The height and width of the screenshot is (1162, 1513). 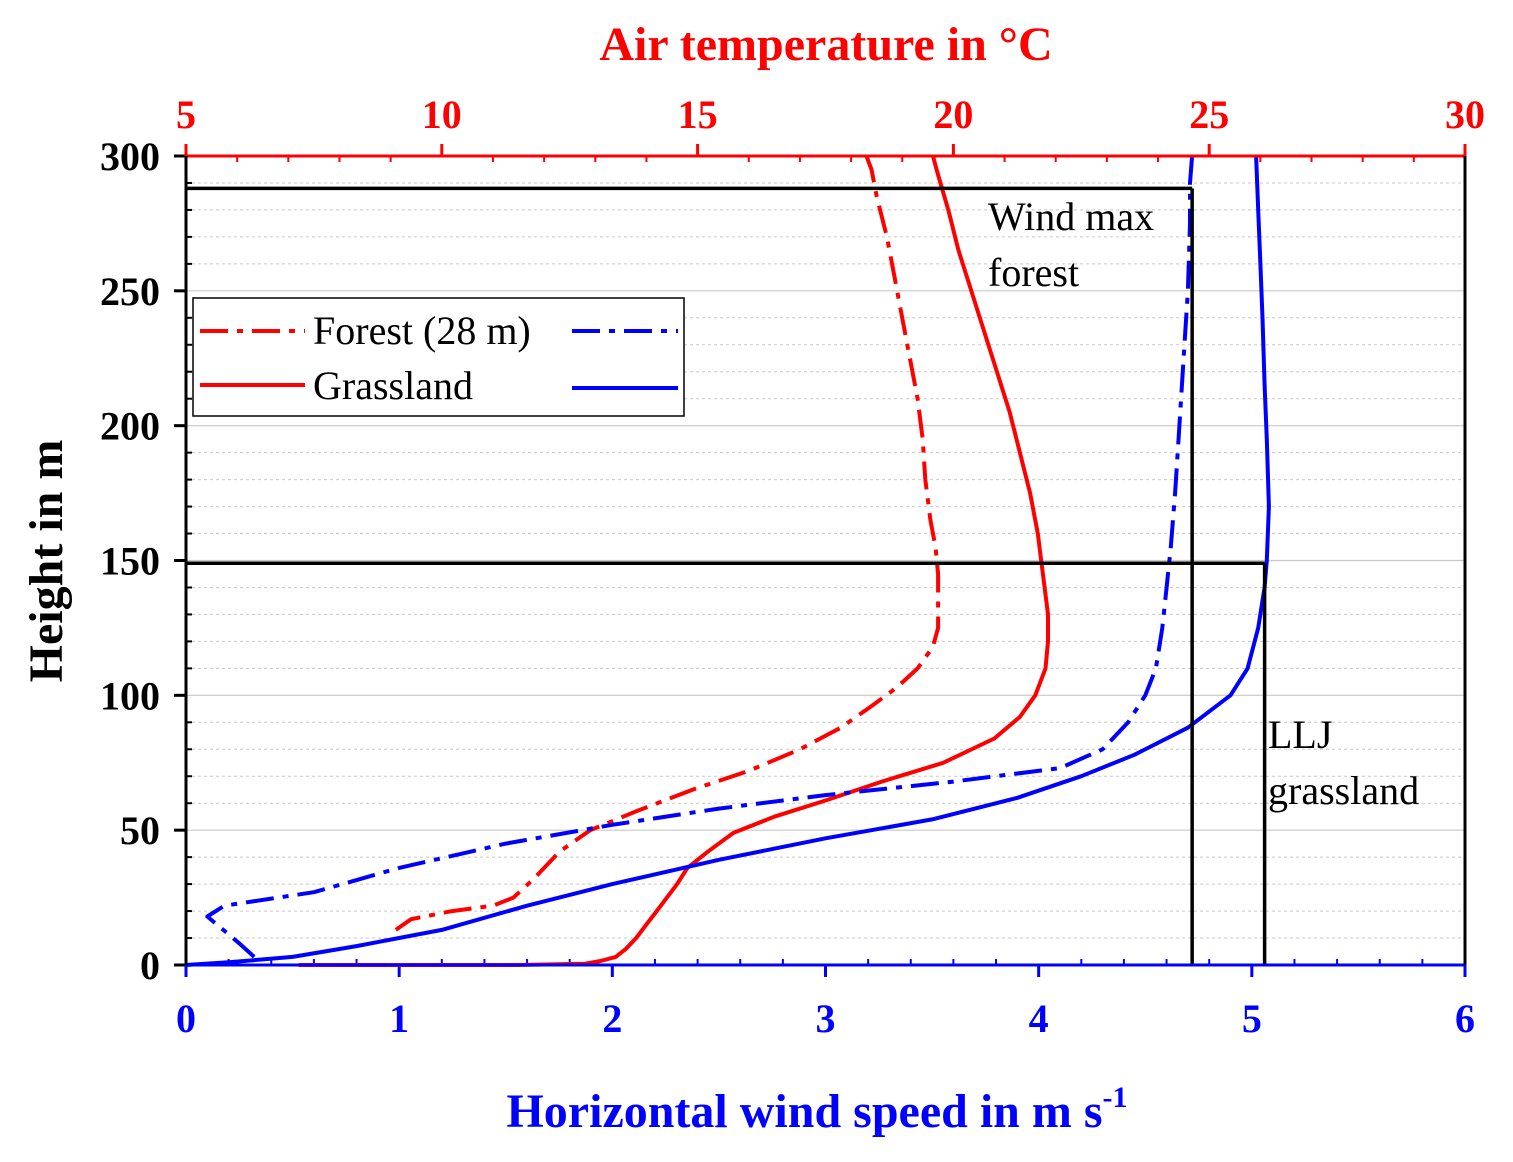 I want to click on x-bottom-tick-label: 6, so click(x=1465, y=1018).